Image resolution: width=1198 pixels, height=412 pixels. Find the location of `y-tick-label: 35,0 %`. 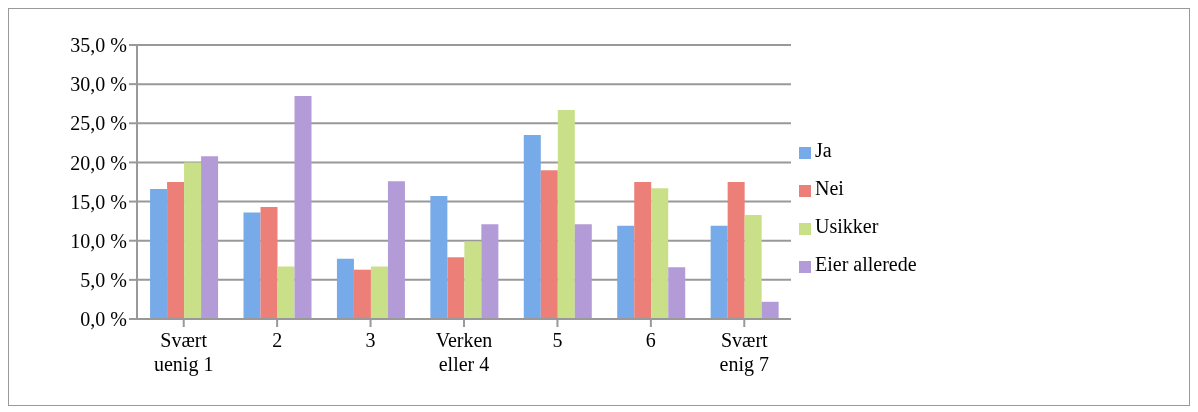

y-tick-label: 35,0 % is located at coordinates (98, 45).